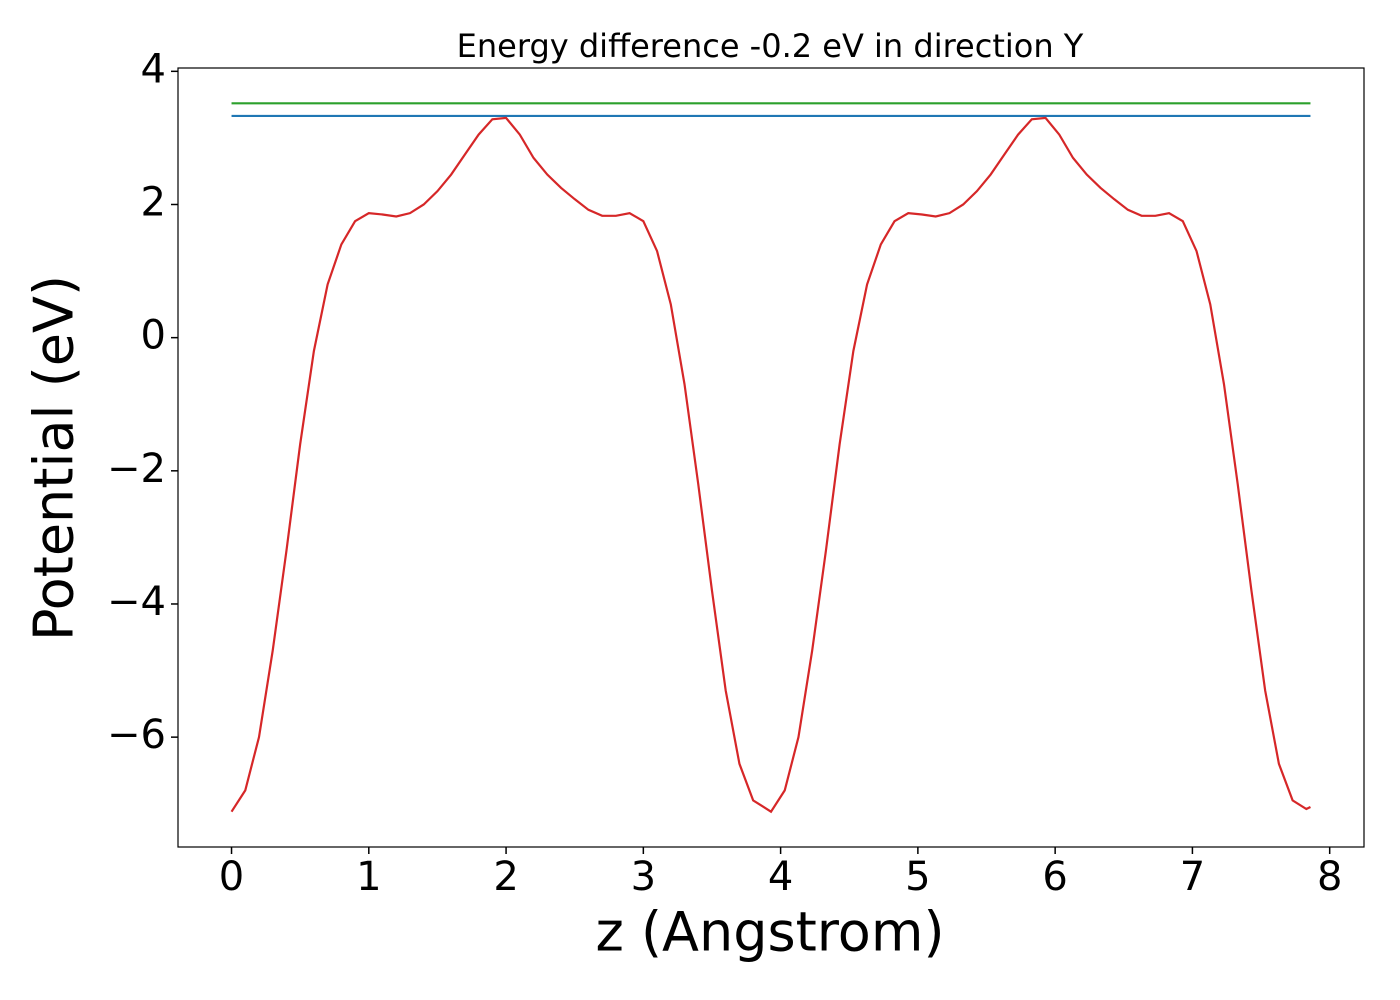 This screenshot has width=1400, height=1000. Describe the element at coordinates (136, 602) in the screenshot. I see `y-tick-label: −4` at that location.